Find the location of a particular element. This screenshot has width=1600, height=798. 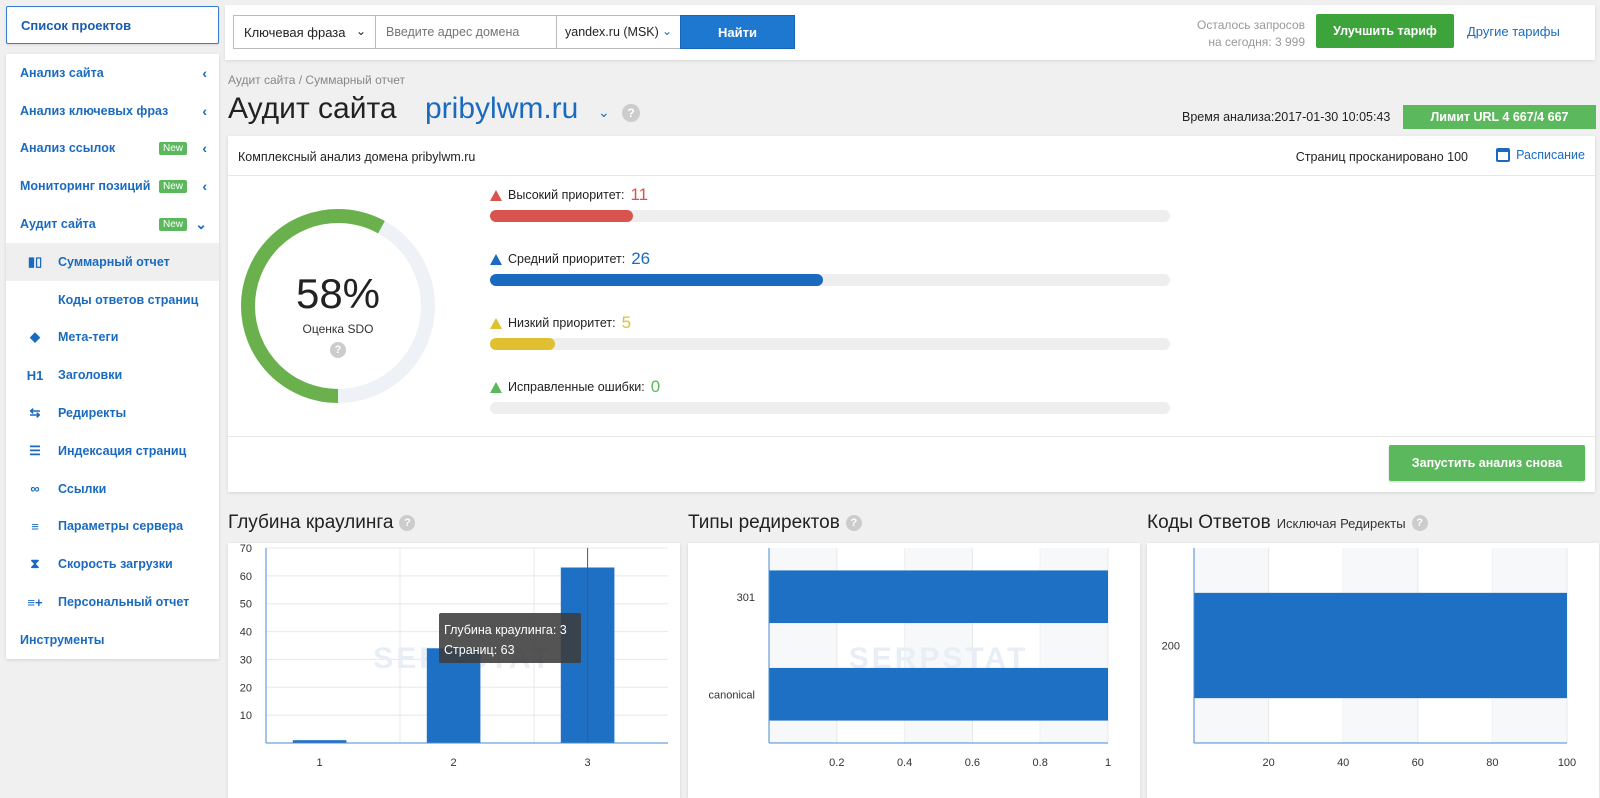

sidebar-item-label: Редиректы is located at coordinates (92, 413).